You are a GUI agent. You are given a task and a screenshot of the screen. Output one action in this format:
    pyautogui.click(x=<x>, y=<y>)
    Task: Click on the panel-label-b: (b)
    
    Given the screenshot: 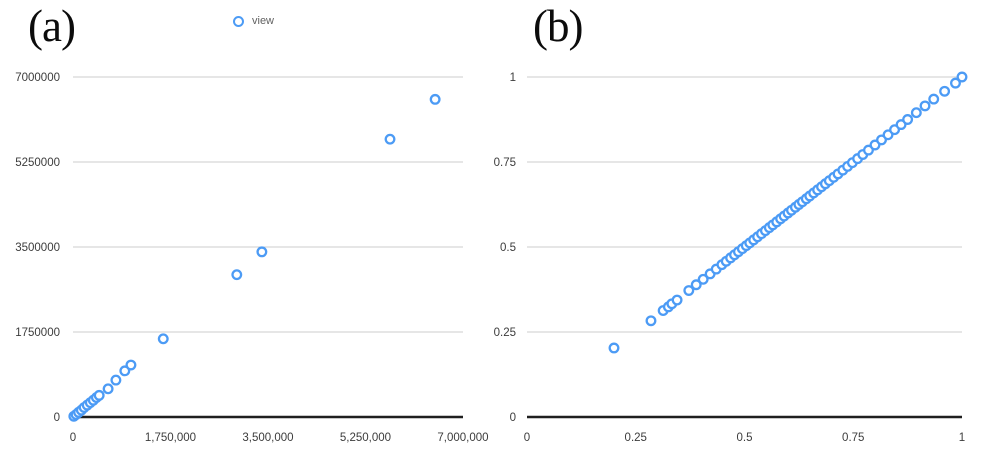 What is the action you would take?
    pyautogui.click(x=558, y=26)
    